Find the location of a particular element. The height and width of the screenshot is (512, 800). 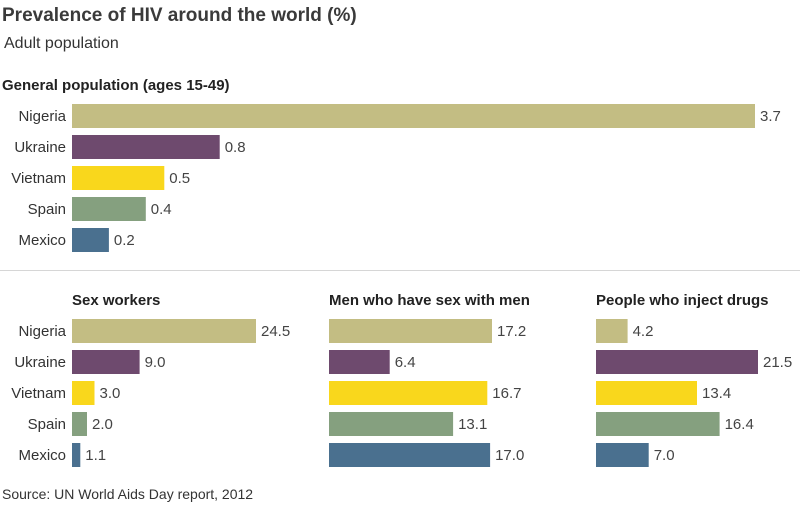

msm-value-nigeria: 17.2 is located at coordinates (511, 331).